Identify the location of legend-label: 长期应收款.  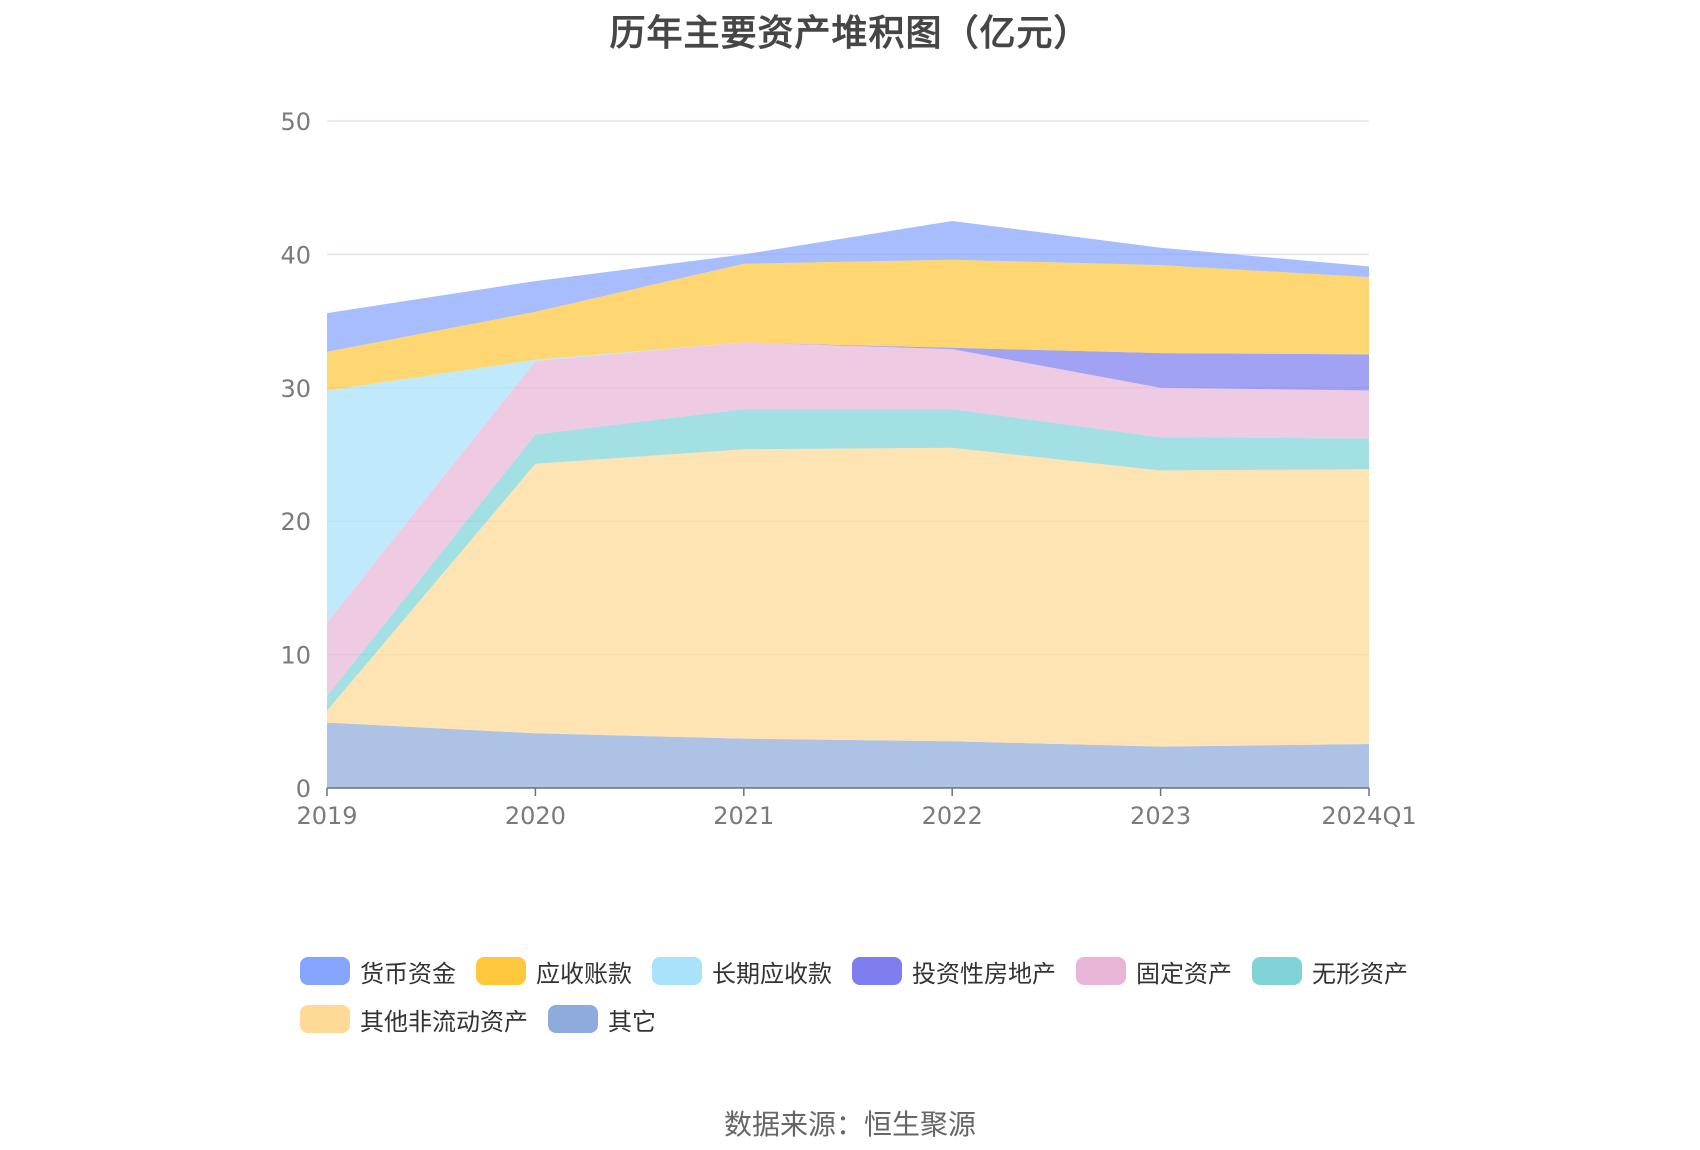
(772, 973).